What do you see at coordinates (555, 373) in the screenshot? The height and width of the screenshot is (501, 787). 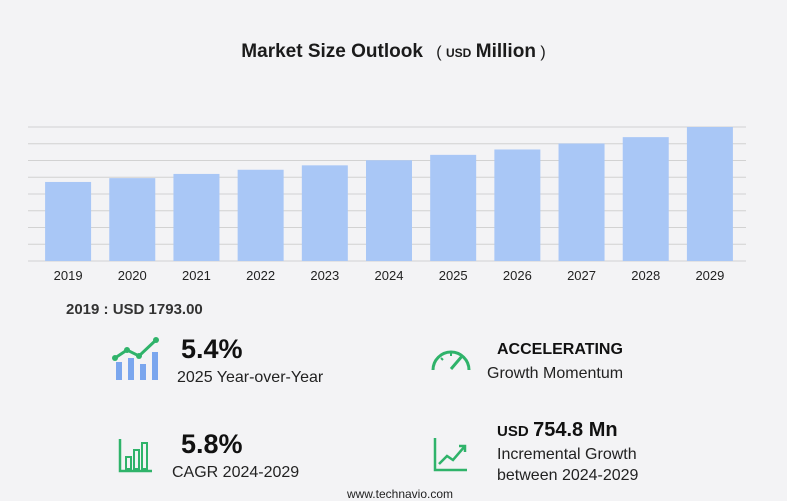 I see `momentum-label: Growth Momentum` at bounding box center [555, 373].